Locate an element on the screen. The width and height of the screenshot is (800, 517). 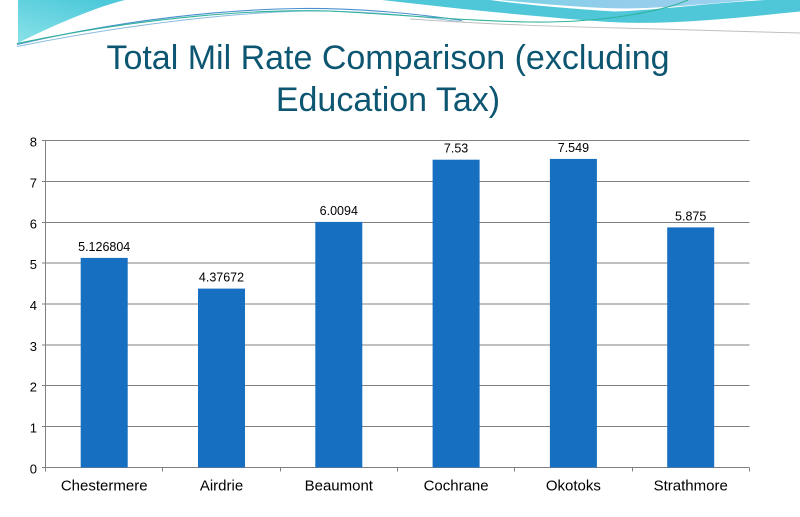
svg-text: 7 is located at coordinates (33, 183).